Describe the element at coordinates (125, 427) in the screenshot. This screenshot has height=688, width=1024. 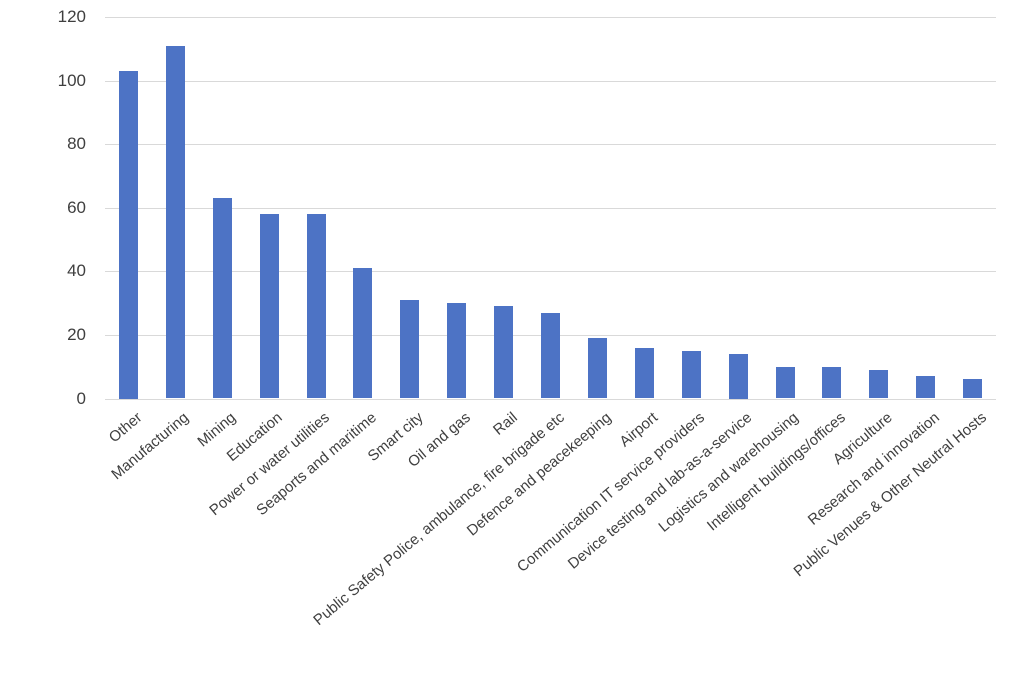
I see `x-axis-category-label: Other` at that location.